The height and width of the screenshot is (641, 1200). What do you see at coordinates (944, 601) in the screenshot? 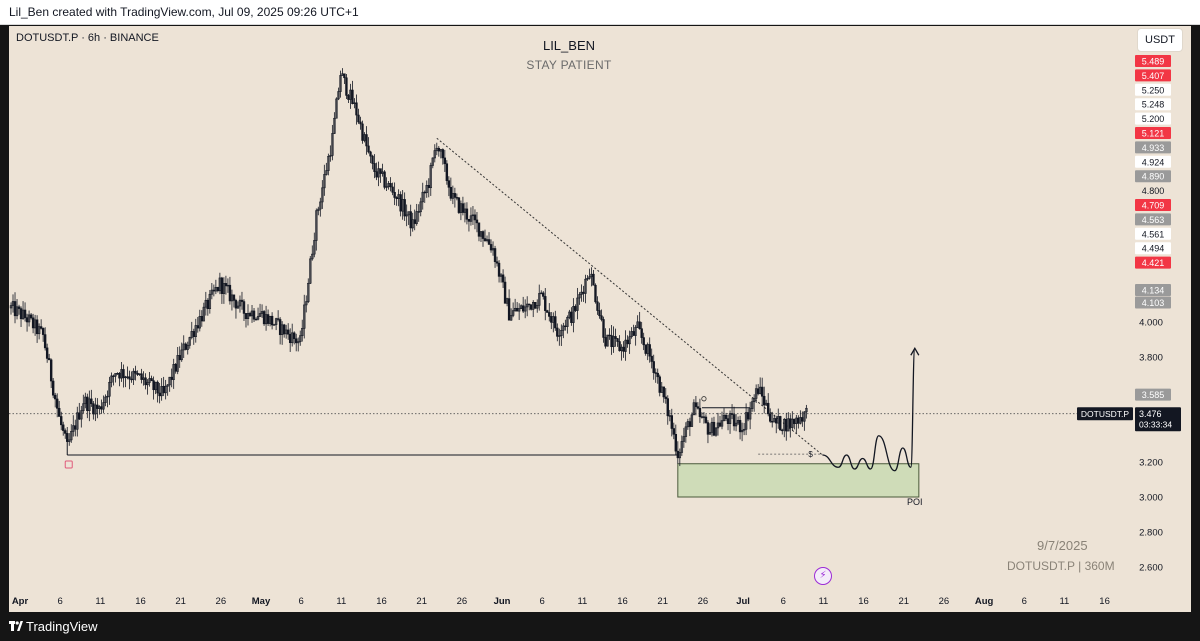
I see `x-tick-label: 26` at bounding box center [944, 601].